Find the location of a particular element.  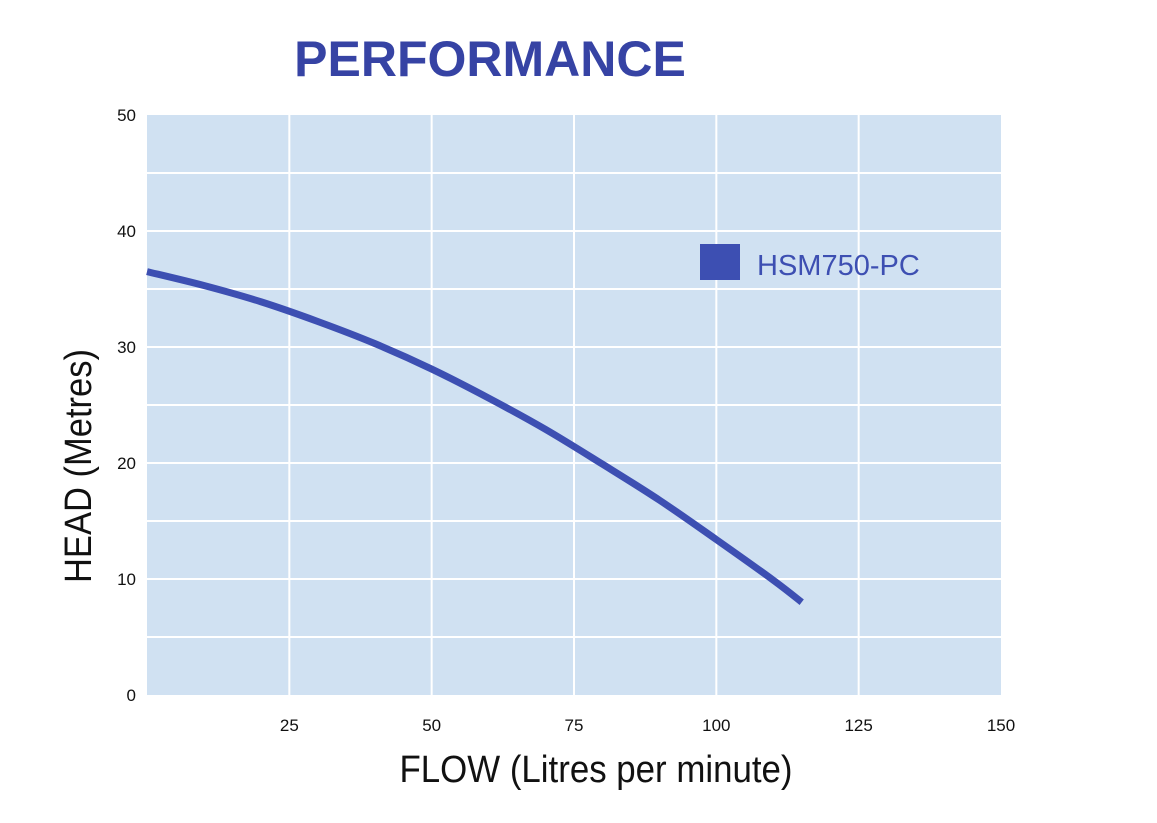

y-tick-label: 0 is located at coordinates (131, 695).